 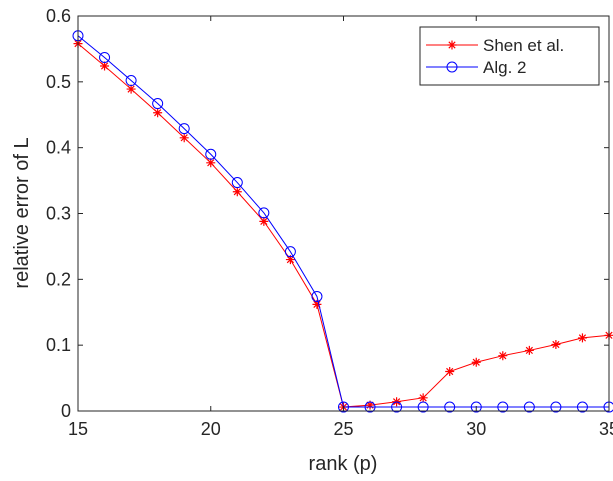 I want to click on y-axis-label: relative error of L, so click(x=22, y=212).